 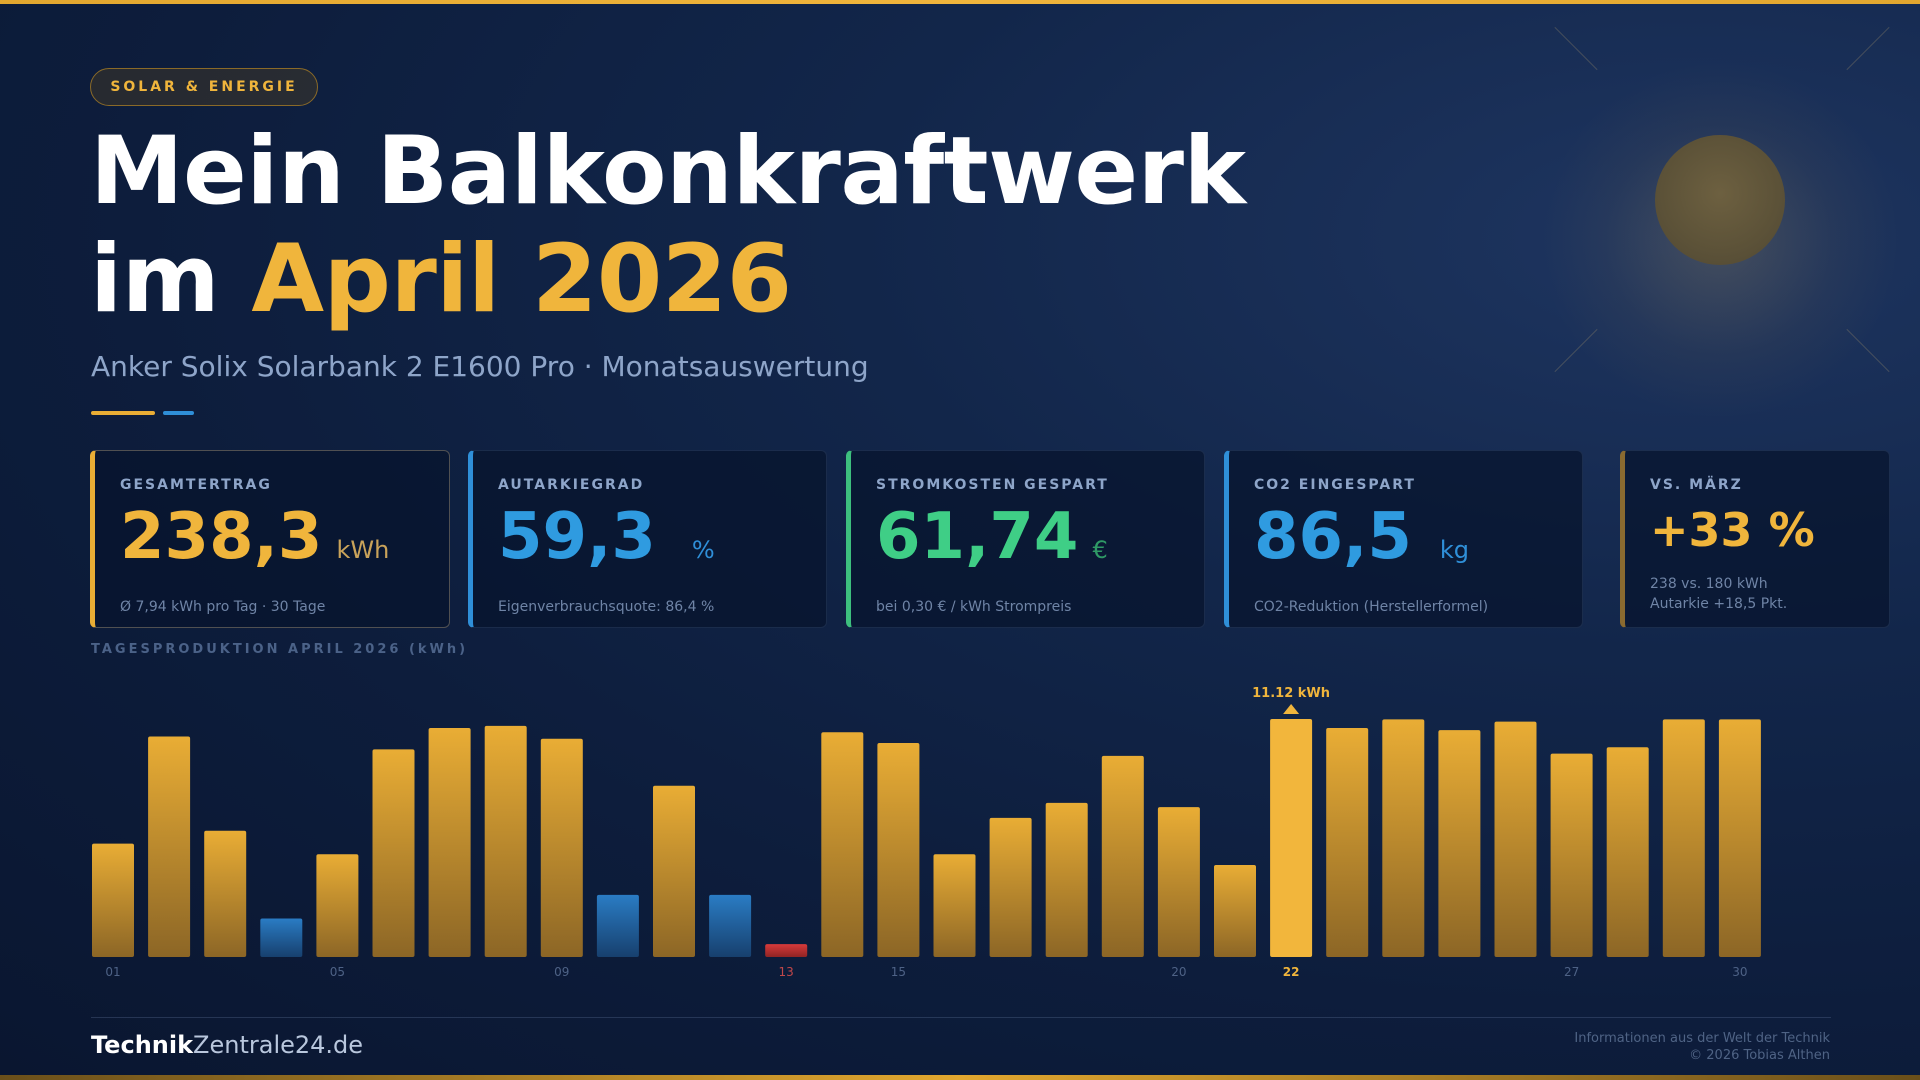 I want to click on stat-value: 61,74, so click(x=977, y=537).